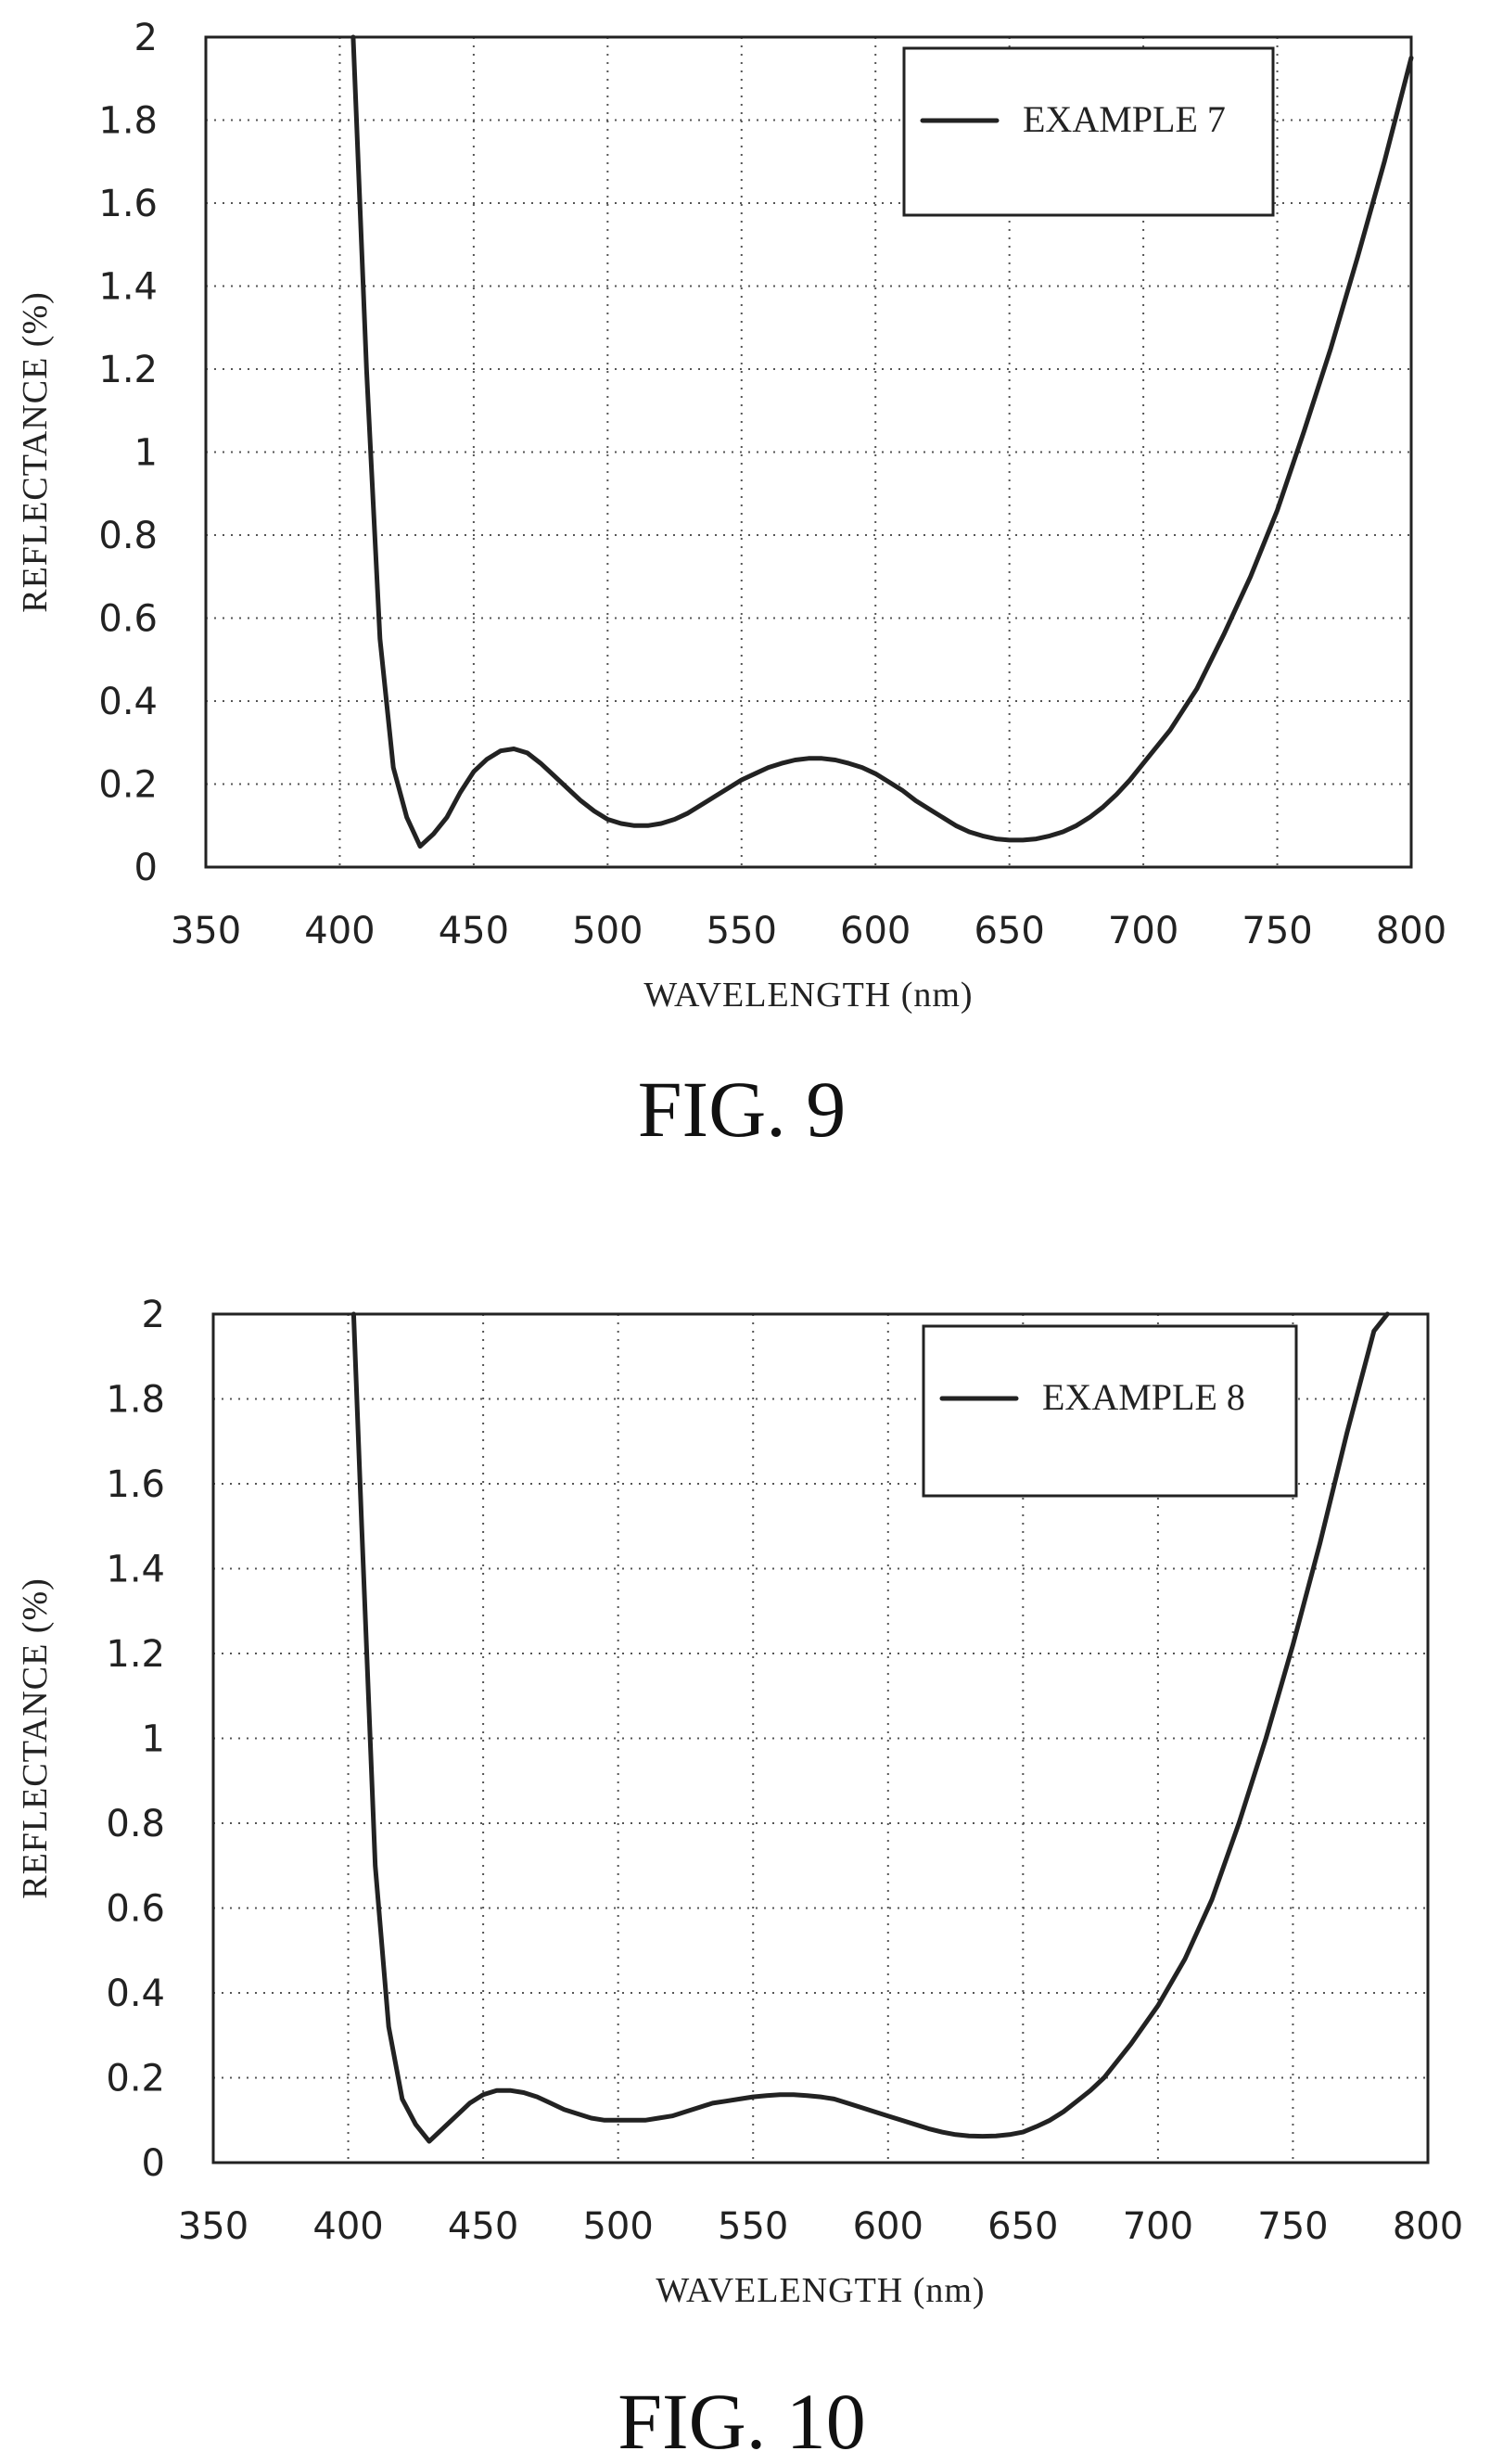 The width and height of the screenshot is (1503, 2464). I want to click on figure-caption: FIG. 10, so click(742, 2420).